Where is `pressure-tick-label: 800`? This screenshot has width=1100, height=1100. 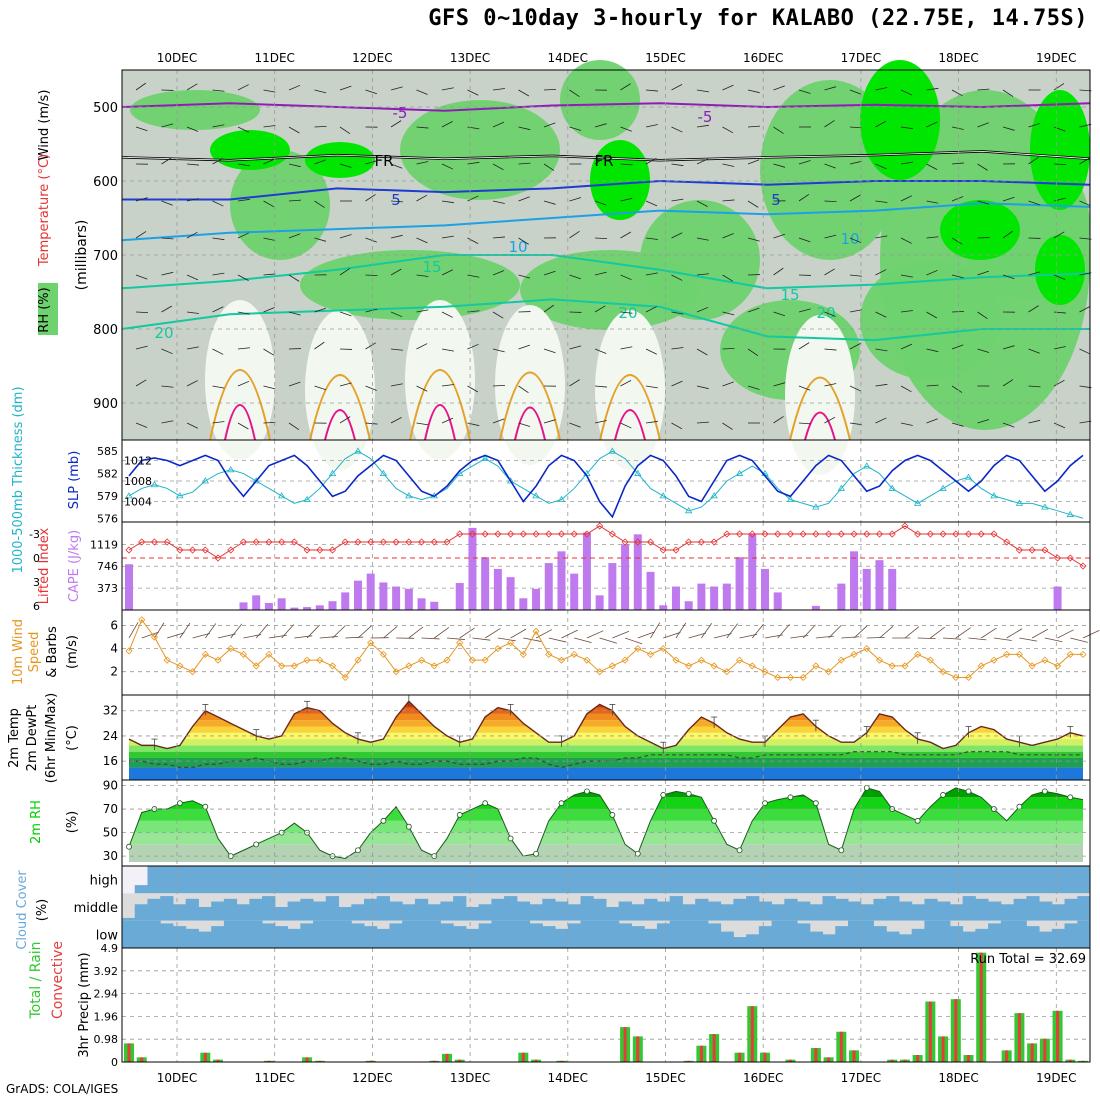
pressure-tick-label: 800 is located at coordinates (105, 330).